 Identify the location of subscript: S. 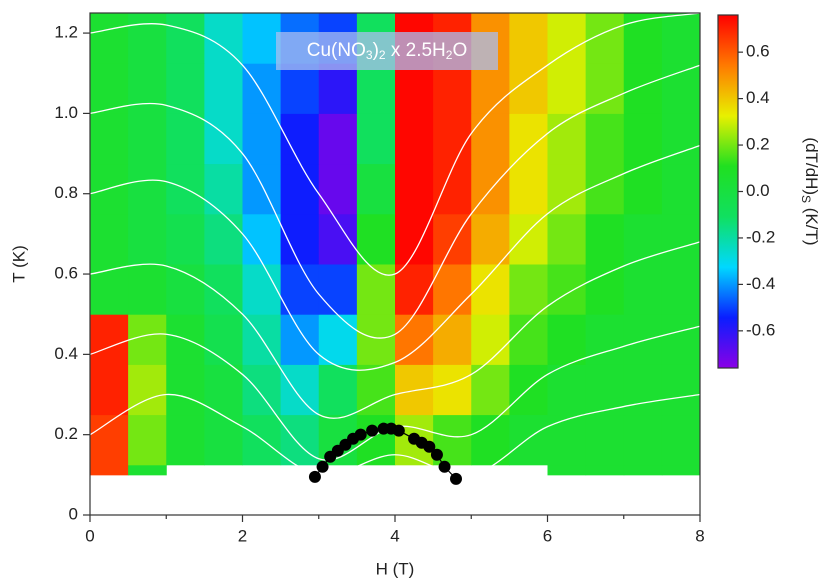
(806, 199).